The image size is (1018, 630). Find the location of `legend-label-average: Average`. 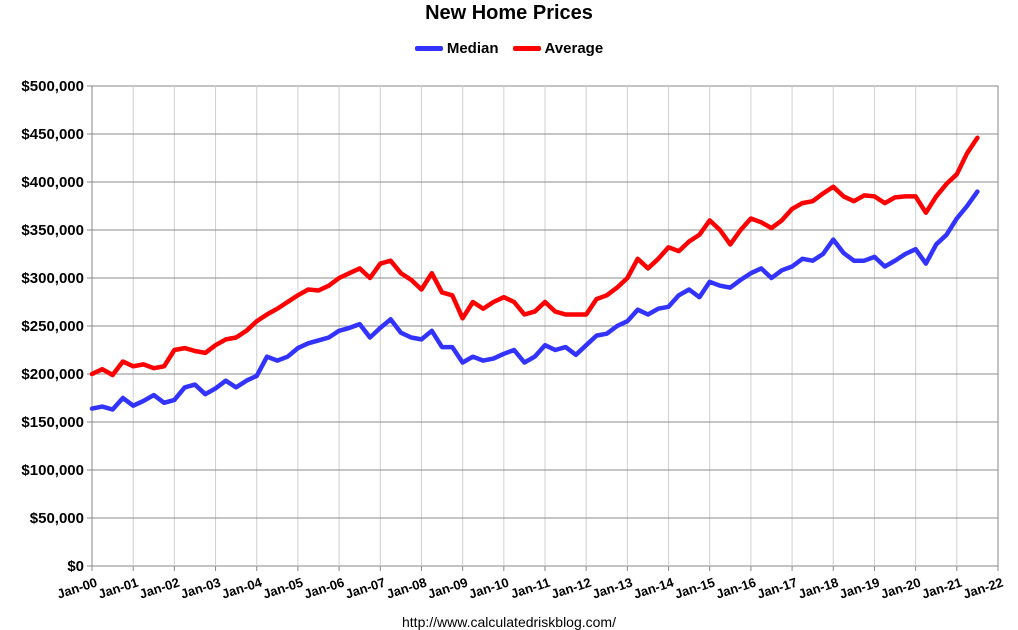

legend-label-average: Average is located at coordinates (574, 48).